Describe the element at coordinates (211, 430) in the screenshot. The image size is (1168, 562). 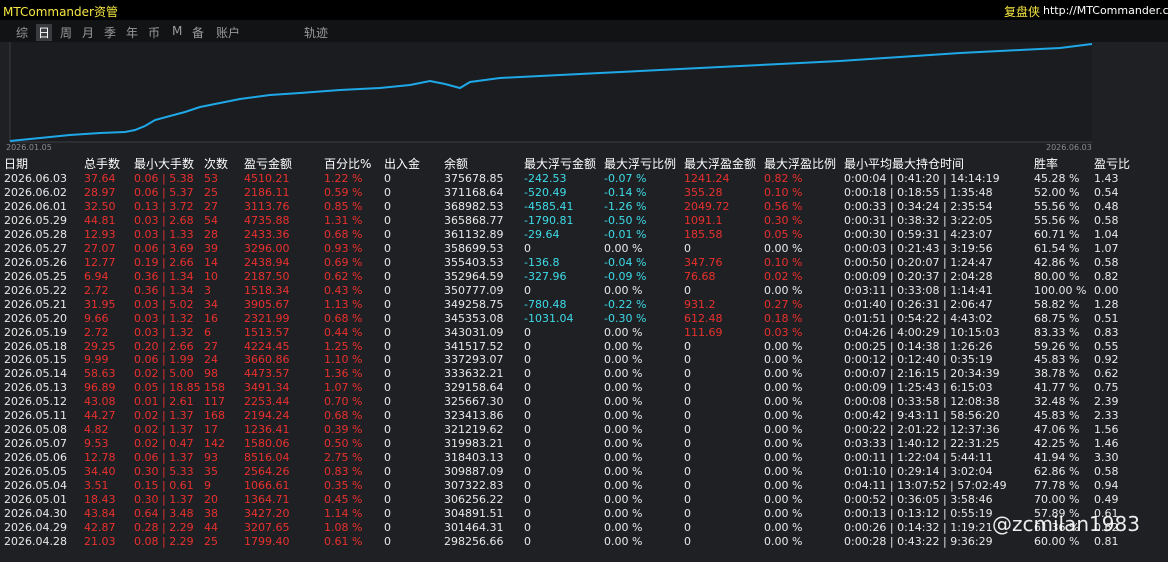
I see `table-cell: 17` at that location.